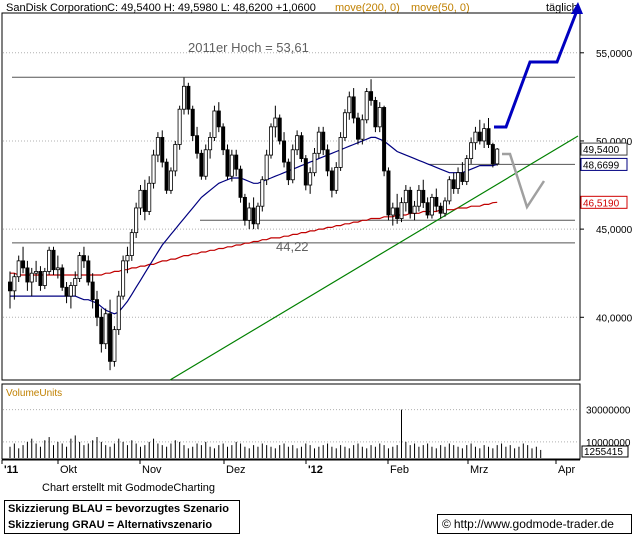 This screenshot has height=539, width=635. Describe the element at coordinates (110, 525) in the screenshot. I see `legend-gray: Skizzierung GRAU = Alternativszenario` at that location.